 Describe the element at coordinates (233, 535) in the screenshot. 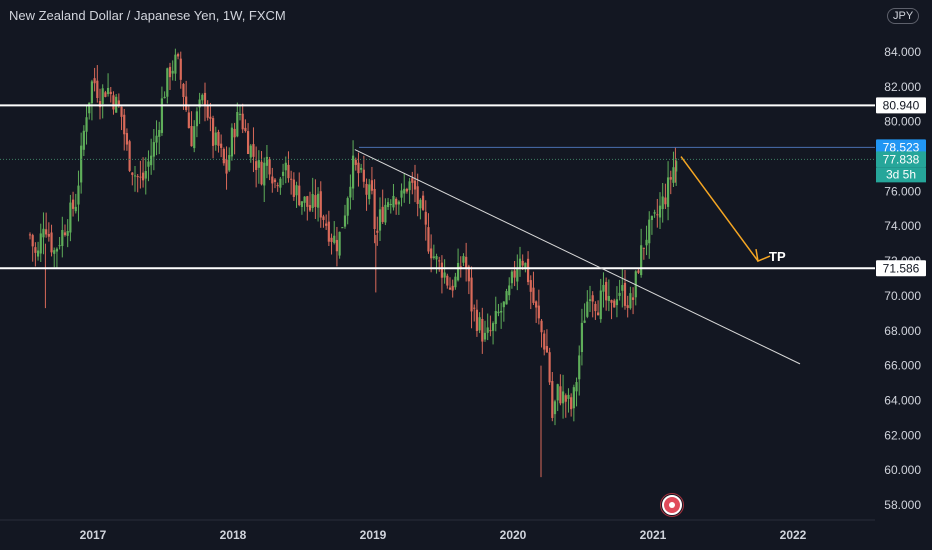

I see `time-tick-label: 2018` at that location.